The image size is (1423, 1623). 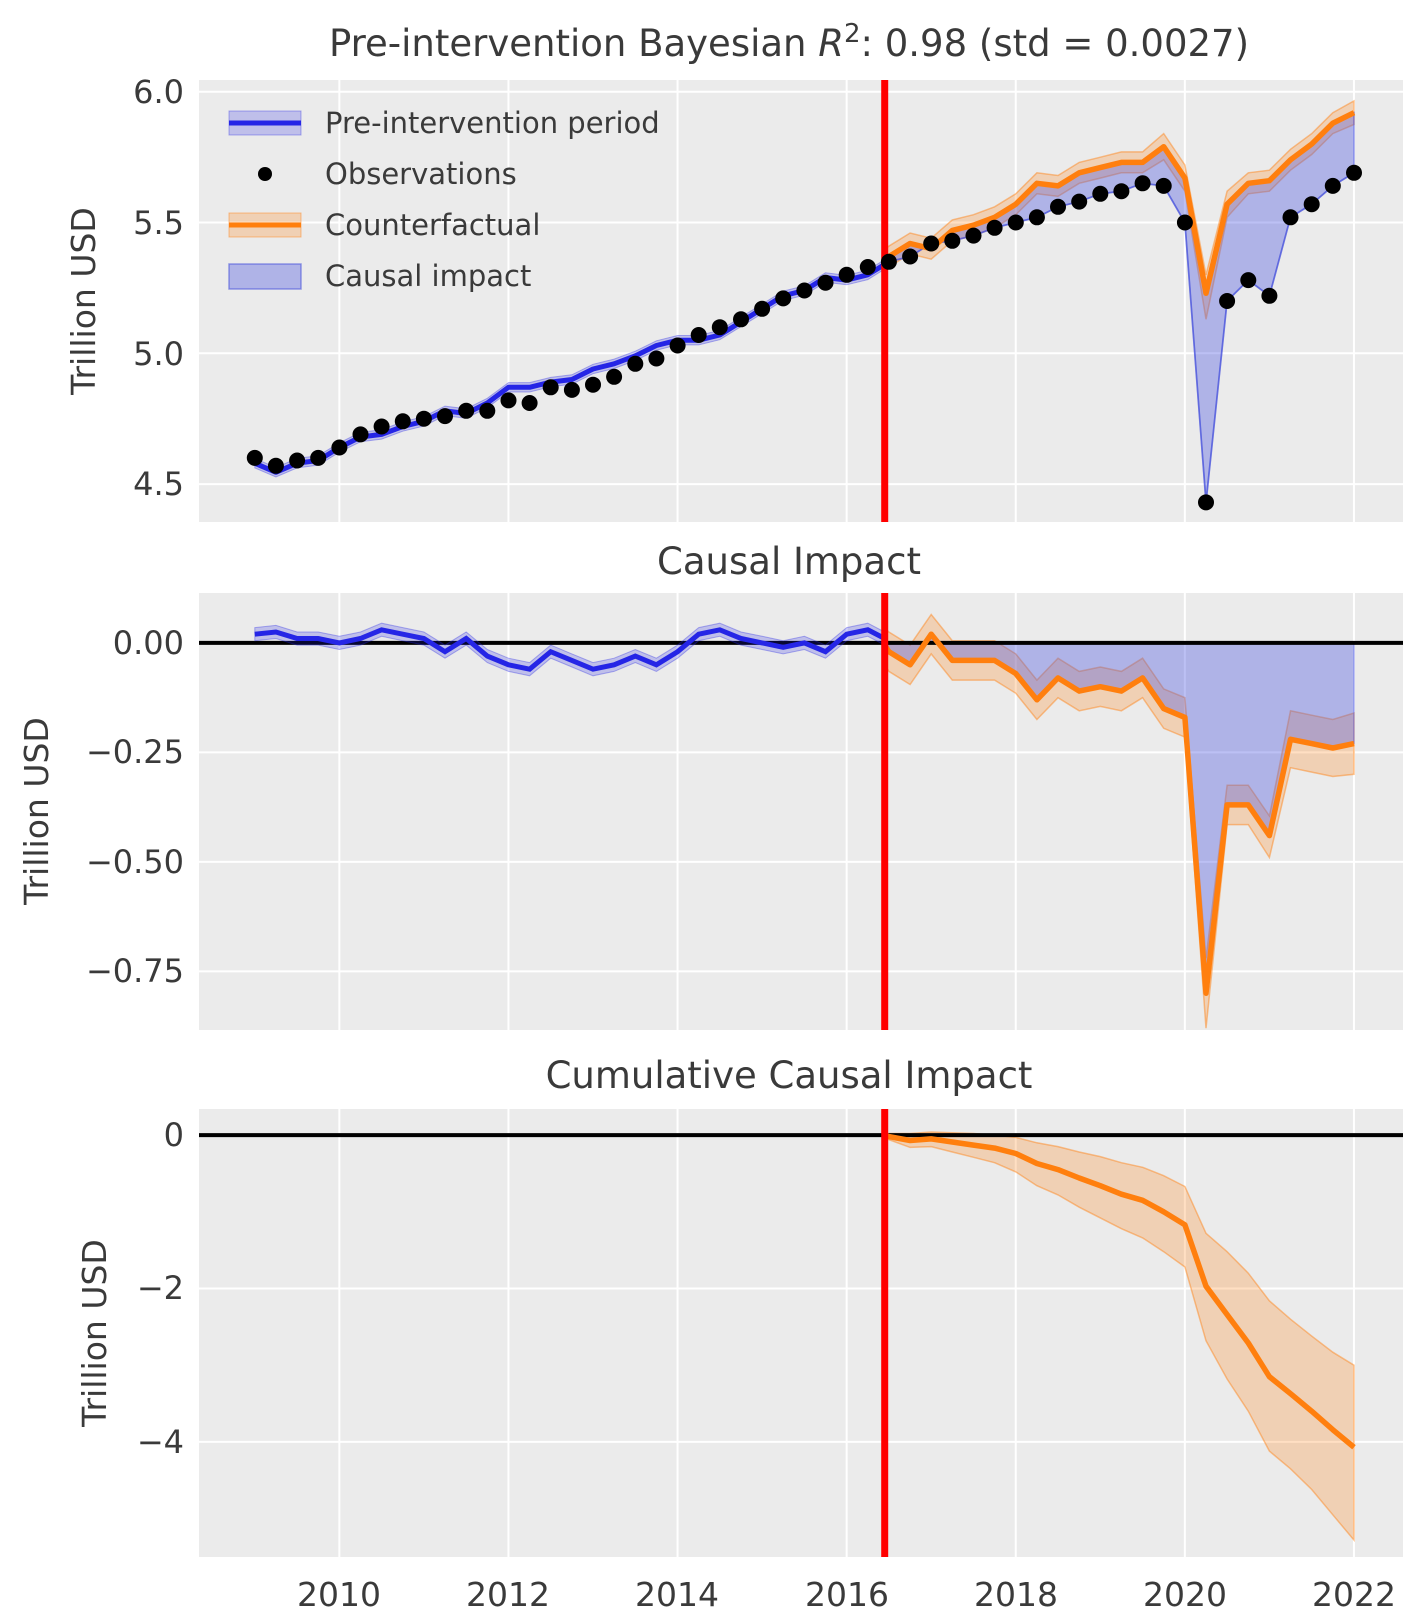 I want to click on legend-label-pre-intervention: Pre-intervention period, so click(x=492, y=123).